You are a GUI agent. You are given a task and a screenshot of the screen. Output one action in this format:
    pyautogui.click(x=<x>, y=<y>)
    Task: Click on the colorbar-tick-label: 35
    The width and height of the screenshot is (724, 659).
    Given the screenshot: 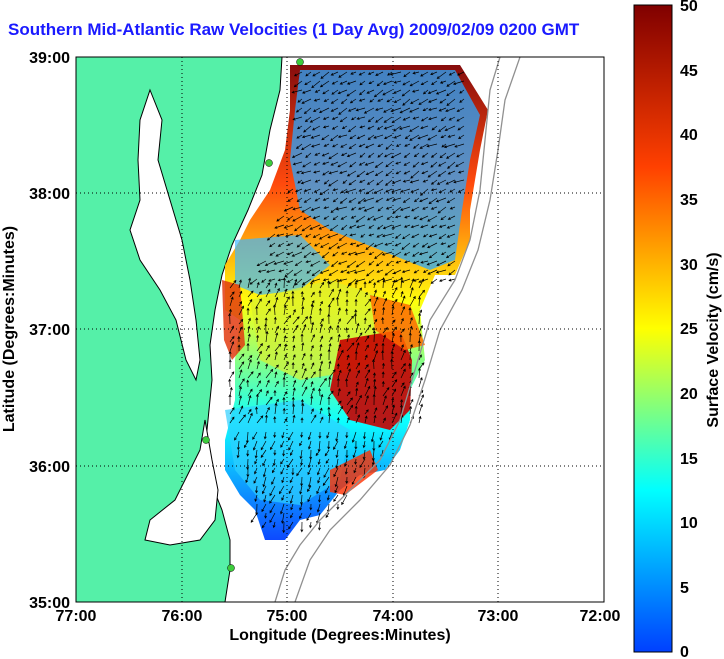 What is the action you would take?
    pyautogui.click(x=689, y=200)
    